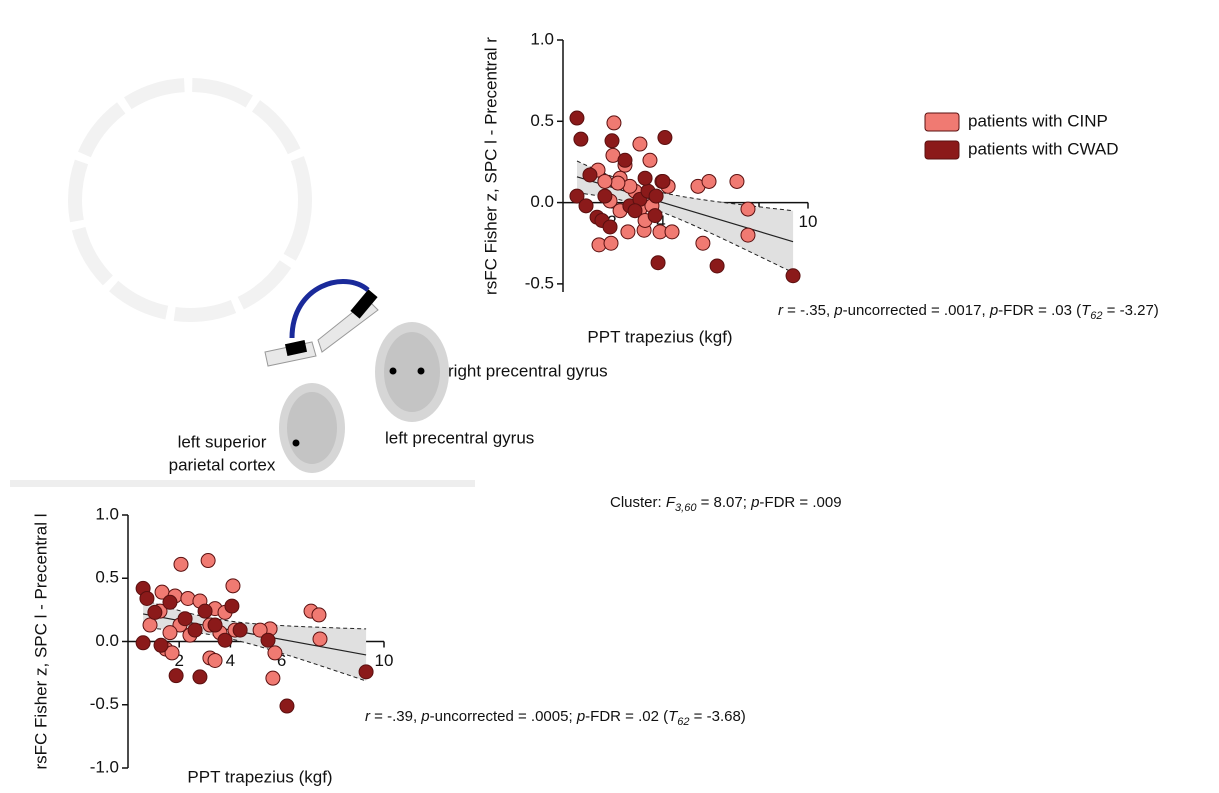 This screenshot has height=793, width=1219. I want to click on text: 3,60, so click(686, 508).